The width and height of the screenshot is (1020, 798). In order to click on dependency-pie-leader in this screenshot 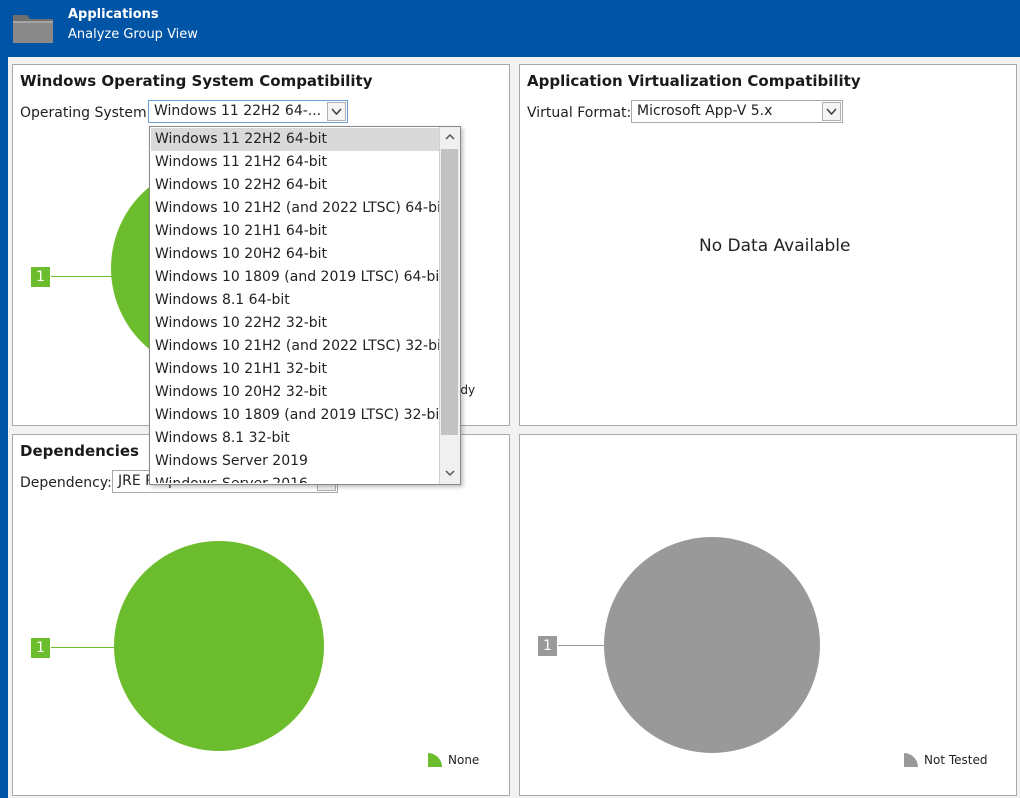, I will do `click(83, 647)`.